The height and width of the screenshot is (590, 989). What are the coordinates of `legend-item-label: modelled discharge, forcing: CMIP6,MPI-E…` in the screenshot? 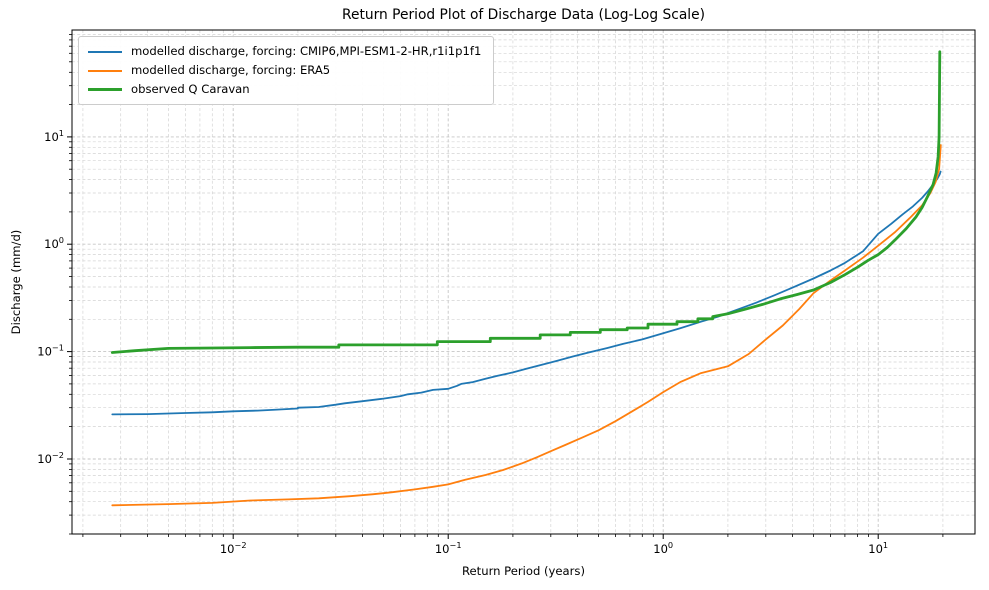 It's located at (306, 51).